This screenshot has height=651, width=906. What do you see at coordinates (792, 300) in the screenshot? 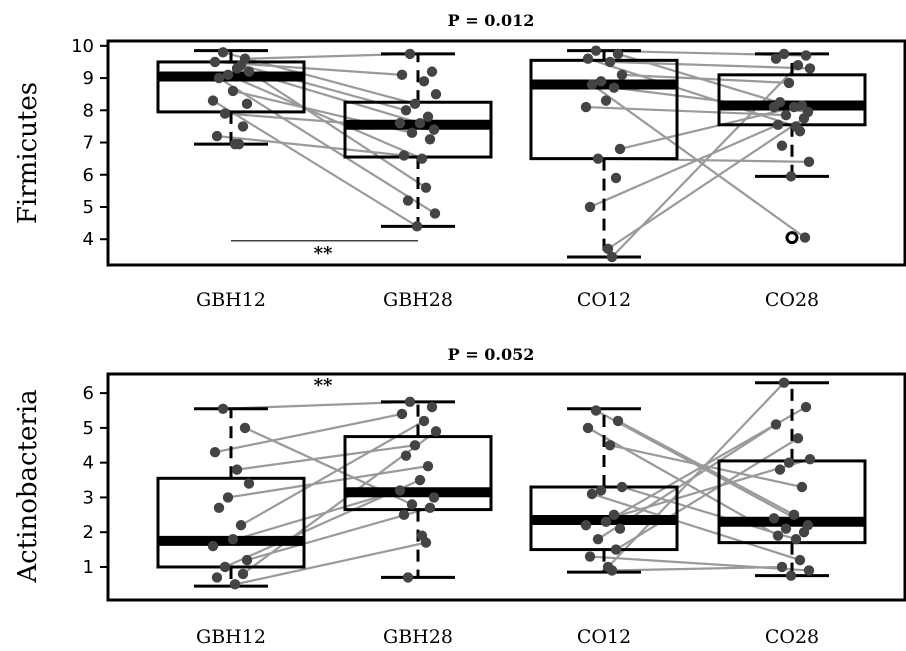
I see `x-label-co28: CO28` at bounding box center [792, 300].